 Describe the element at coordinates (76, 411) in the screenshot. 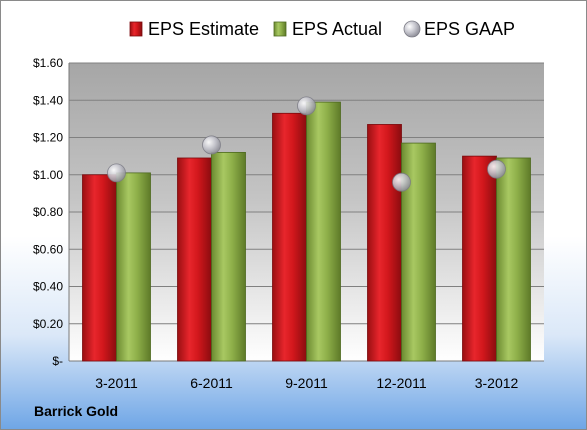

I see `company-label: Barrick Gold` at that location.